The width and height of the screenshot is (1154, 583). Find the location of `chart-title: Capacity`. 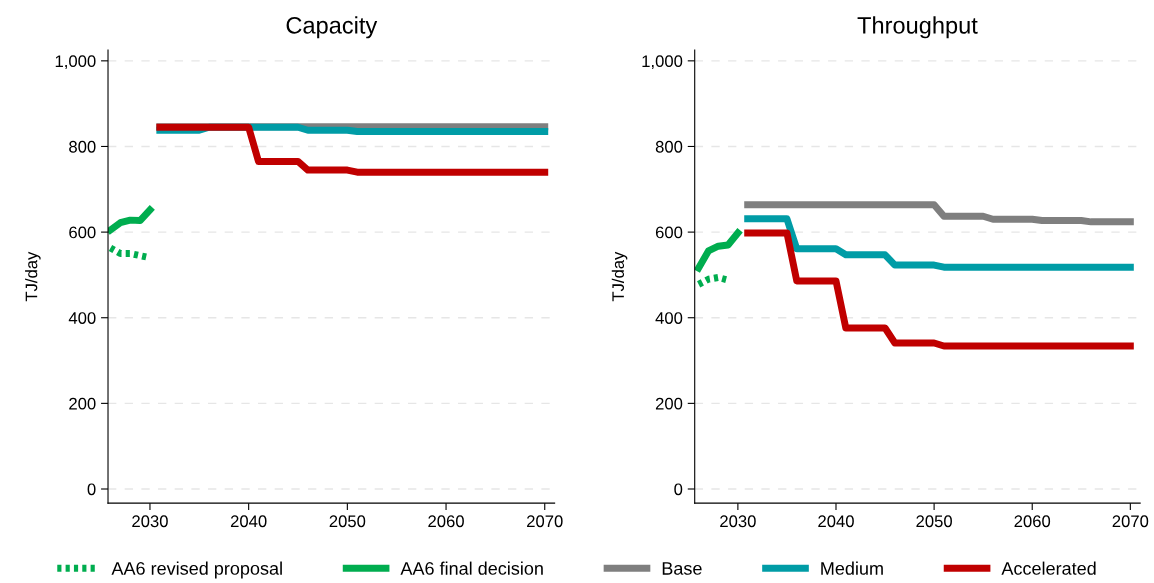

chart-title: Capacity is located at coordinates (332, 27).